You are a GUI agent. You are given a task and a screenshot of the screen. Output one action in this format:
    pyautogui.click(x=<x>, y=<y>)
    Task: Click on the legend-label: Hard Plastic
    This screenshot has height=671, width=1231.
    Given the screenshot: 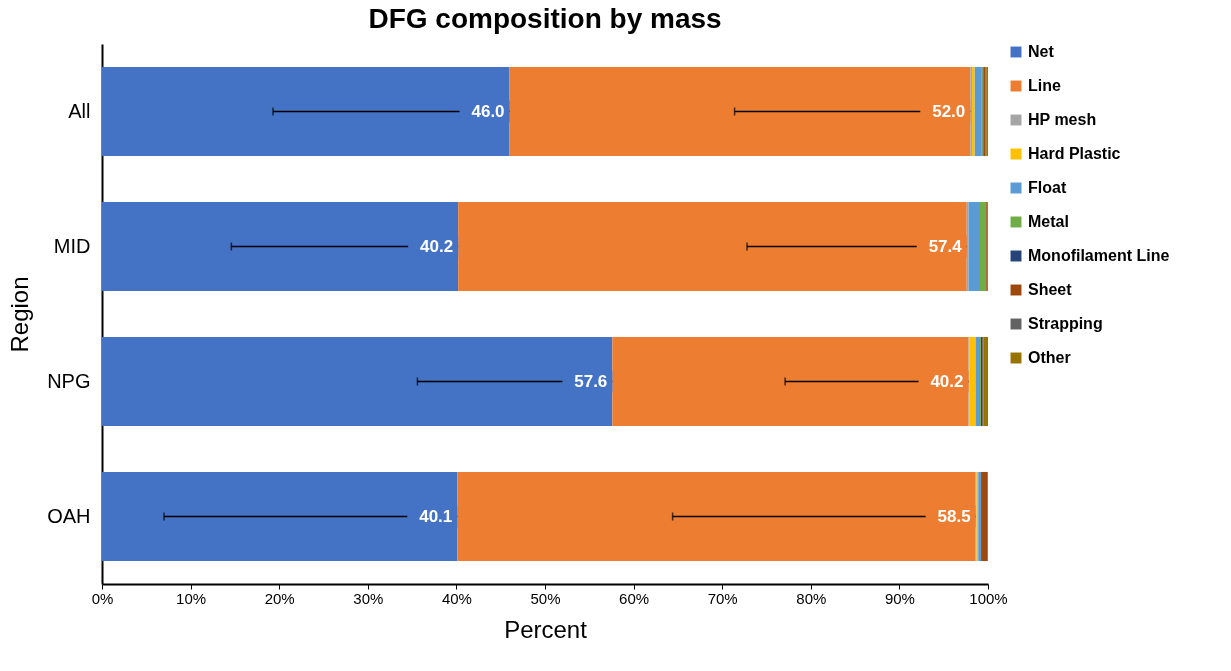 What is the action you would take?
    pyautogui.click(x=1074, y=153)
    